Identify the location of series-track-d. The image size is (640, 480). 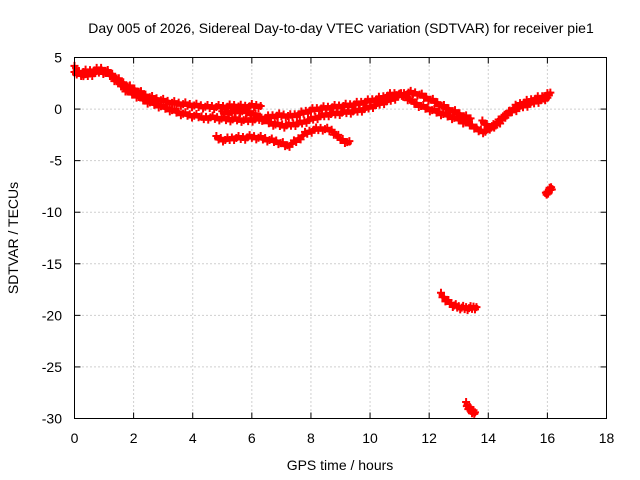
(346, 109).